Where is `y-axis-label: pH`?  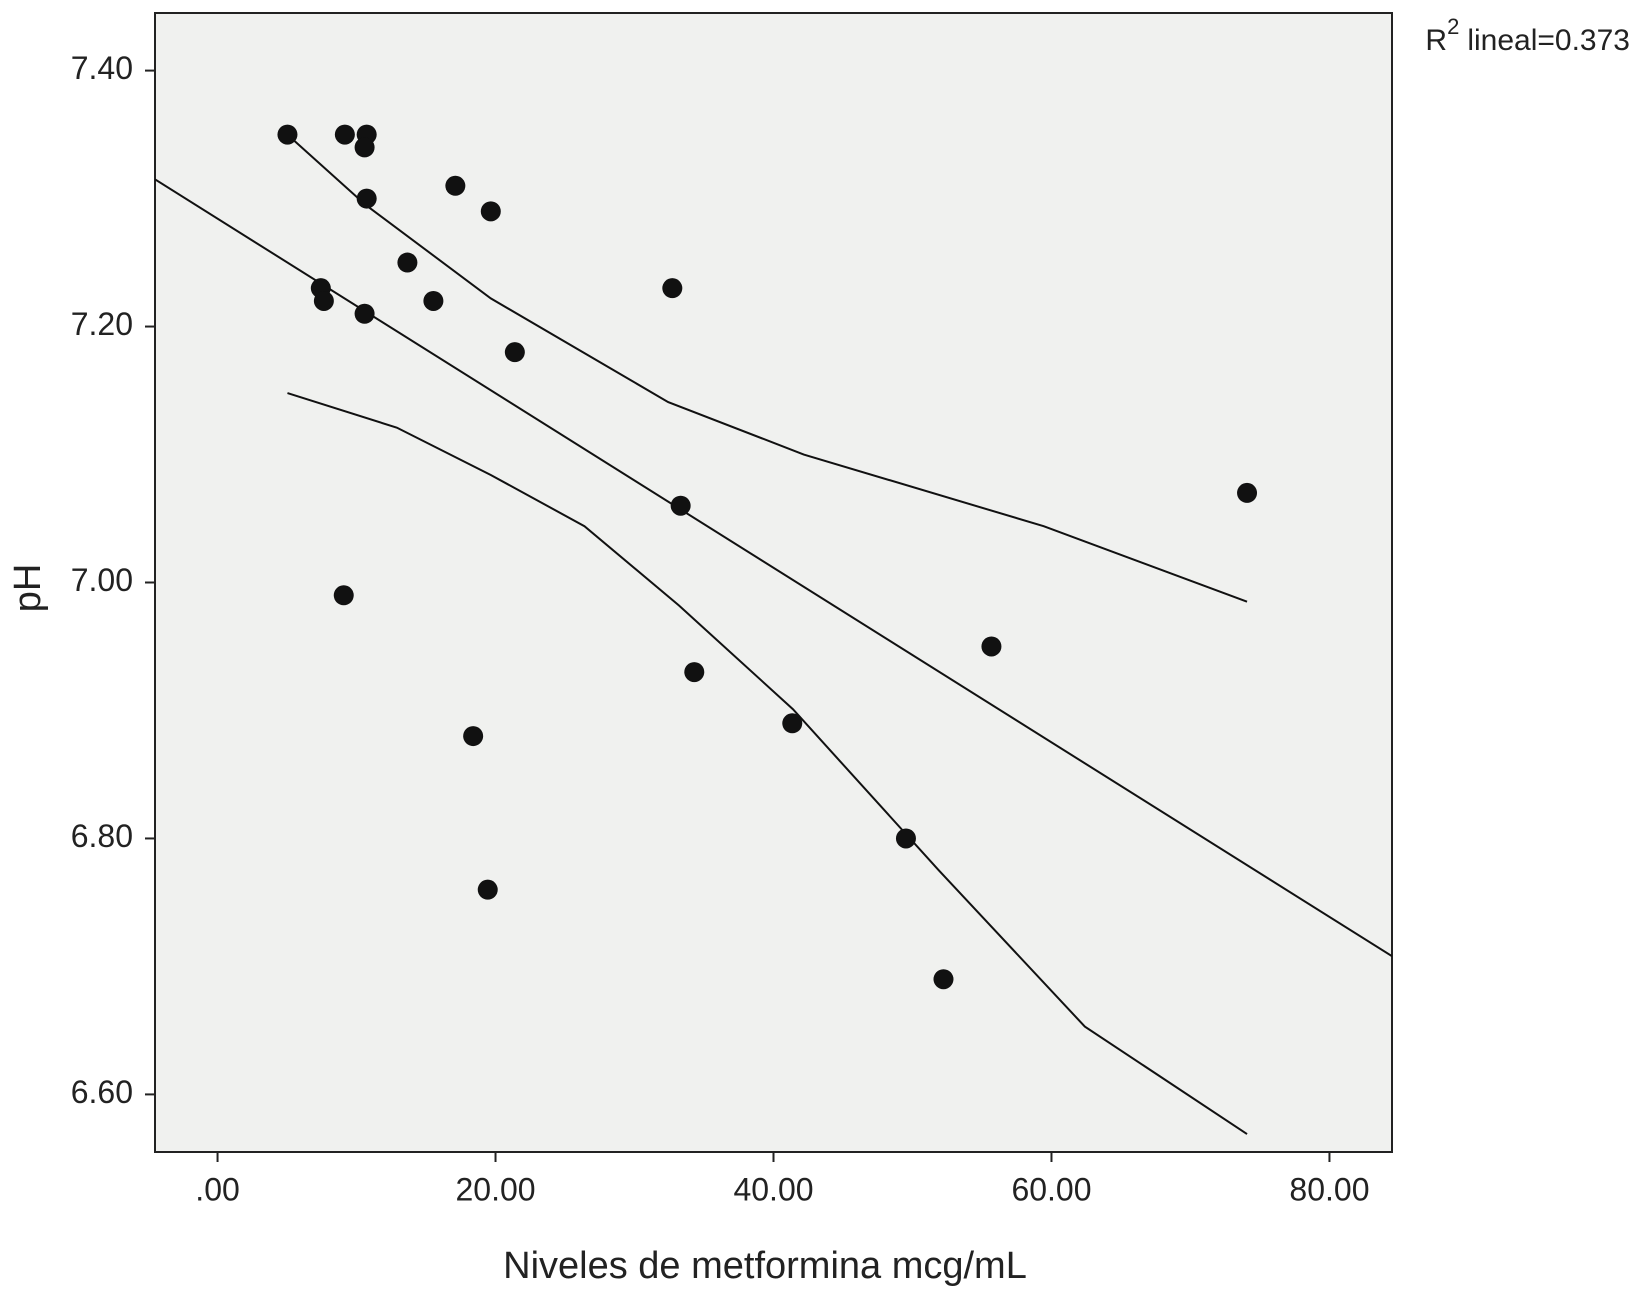 y-axis-label: pH is located at coordinates (28, 588).